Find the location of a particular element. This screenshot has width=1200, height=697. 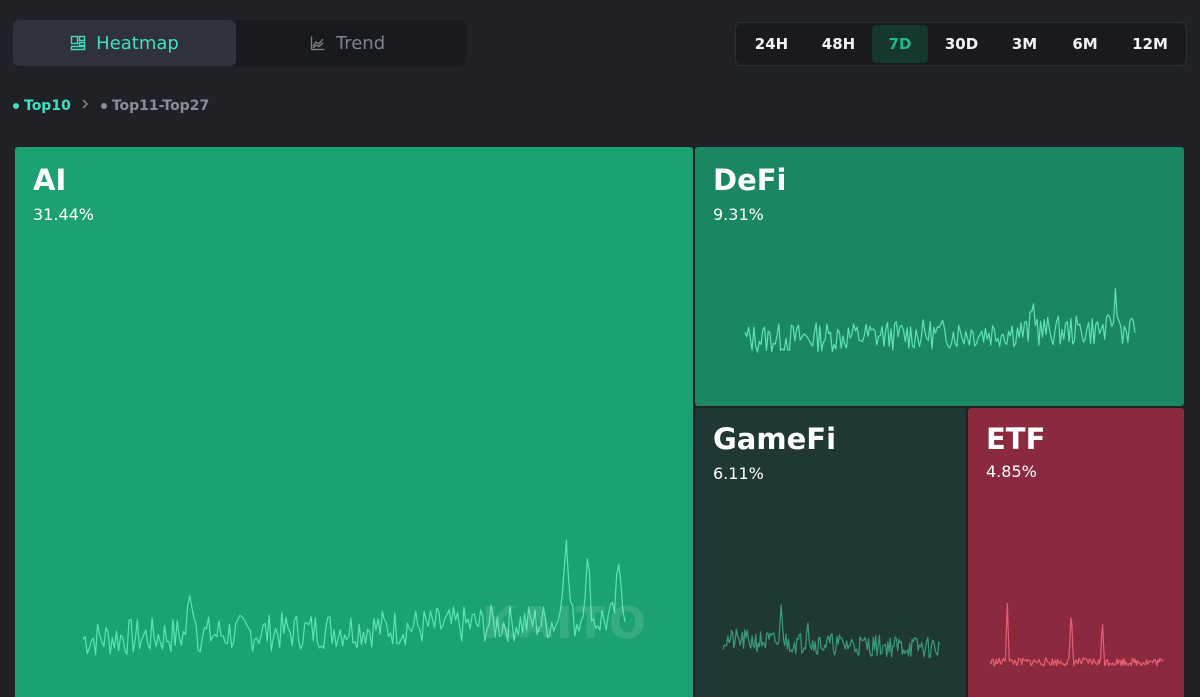

time-range-selector: 24H 48H 7D 30D 3M 6M 12M is located at coordinates (961, 44).